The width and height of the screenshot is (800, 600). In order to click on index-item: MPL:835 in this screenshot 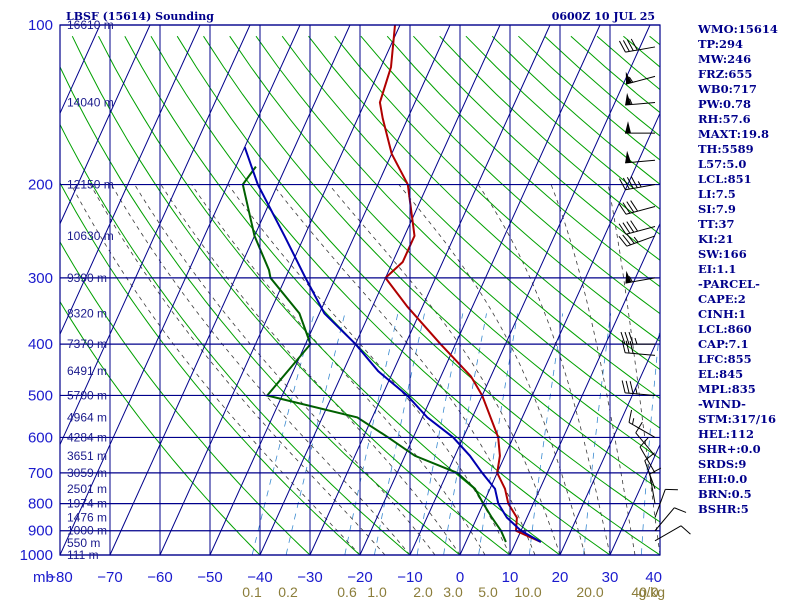, I will do `click(727, 389)`.